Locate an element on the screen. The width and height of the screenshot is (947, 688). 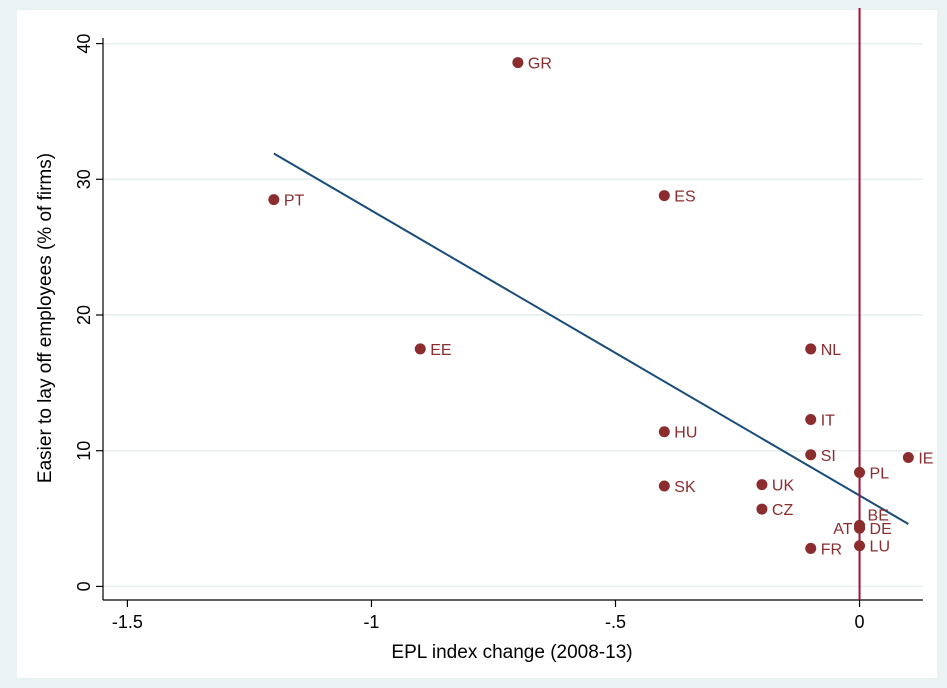
point-label-uk: UK is located at coordinates (783, 486).